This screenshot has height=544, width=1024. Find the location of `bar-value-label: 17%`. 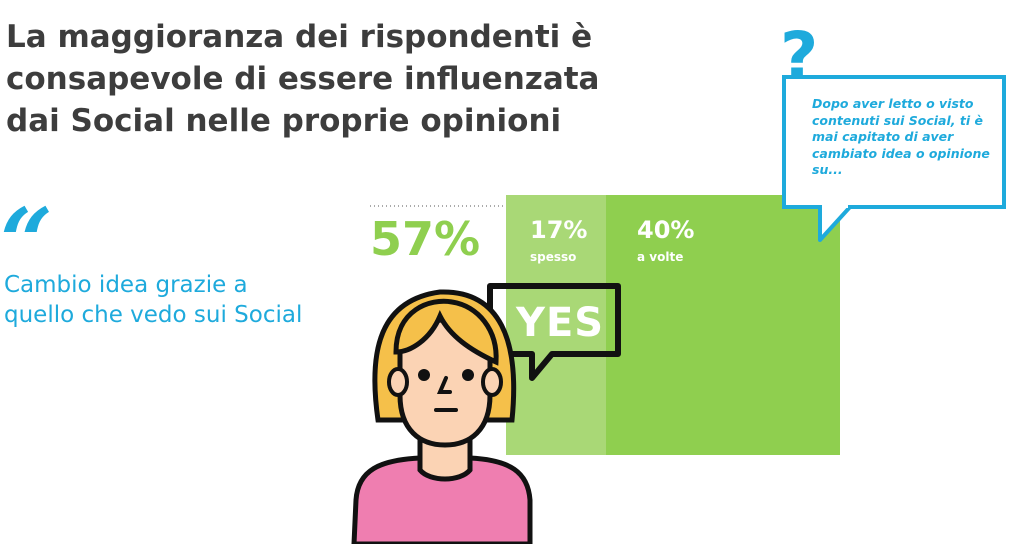

bar-value-label: 17% is located at coordinates (559, 230).